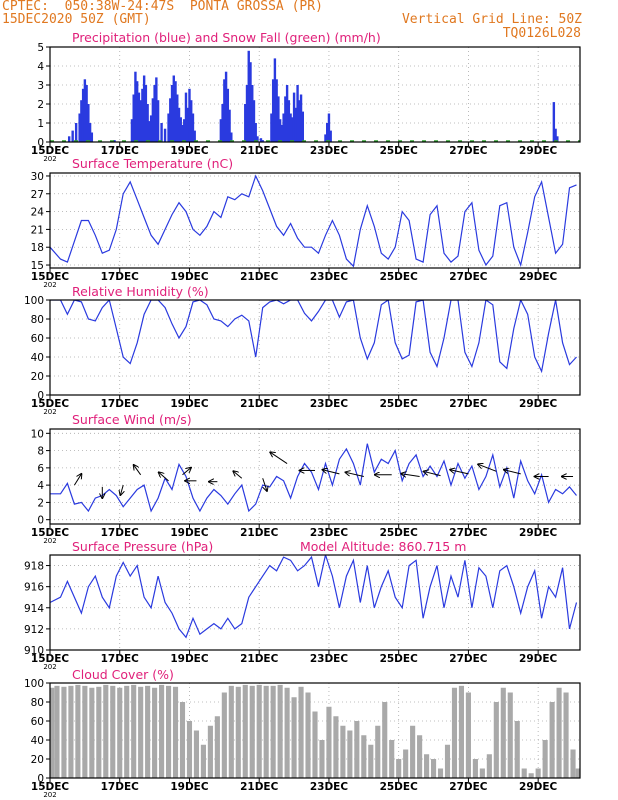  I want to click on y-tick-label: 15, so click(37, 266).